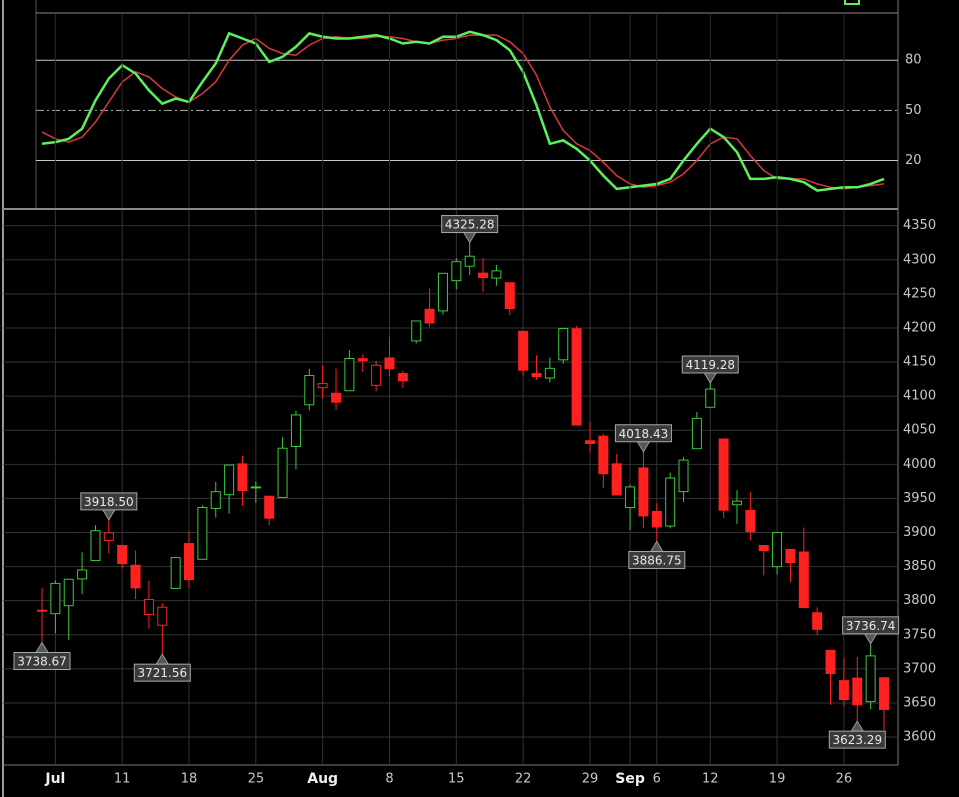 The height and width of the screenshot is (797, 959). Describe the element at coordinates (919, 702) in the screenshot. I see `y-tick-label: 3650` at that location.